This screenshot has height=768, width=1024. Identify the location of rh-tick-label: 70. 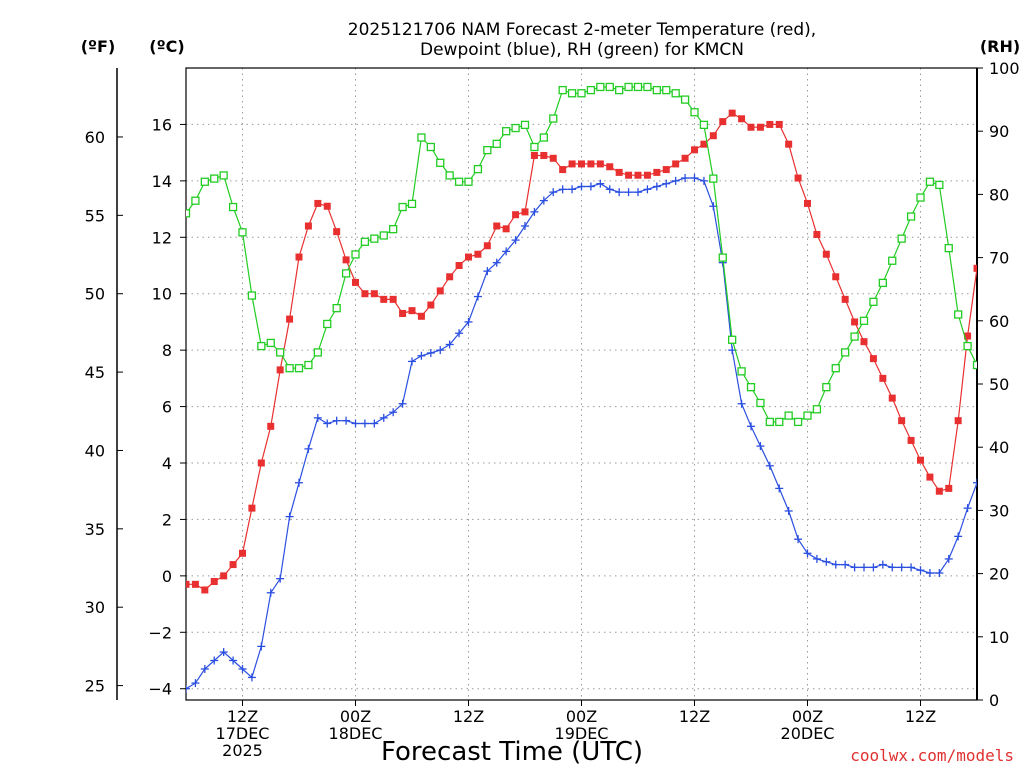
(999, 258).